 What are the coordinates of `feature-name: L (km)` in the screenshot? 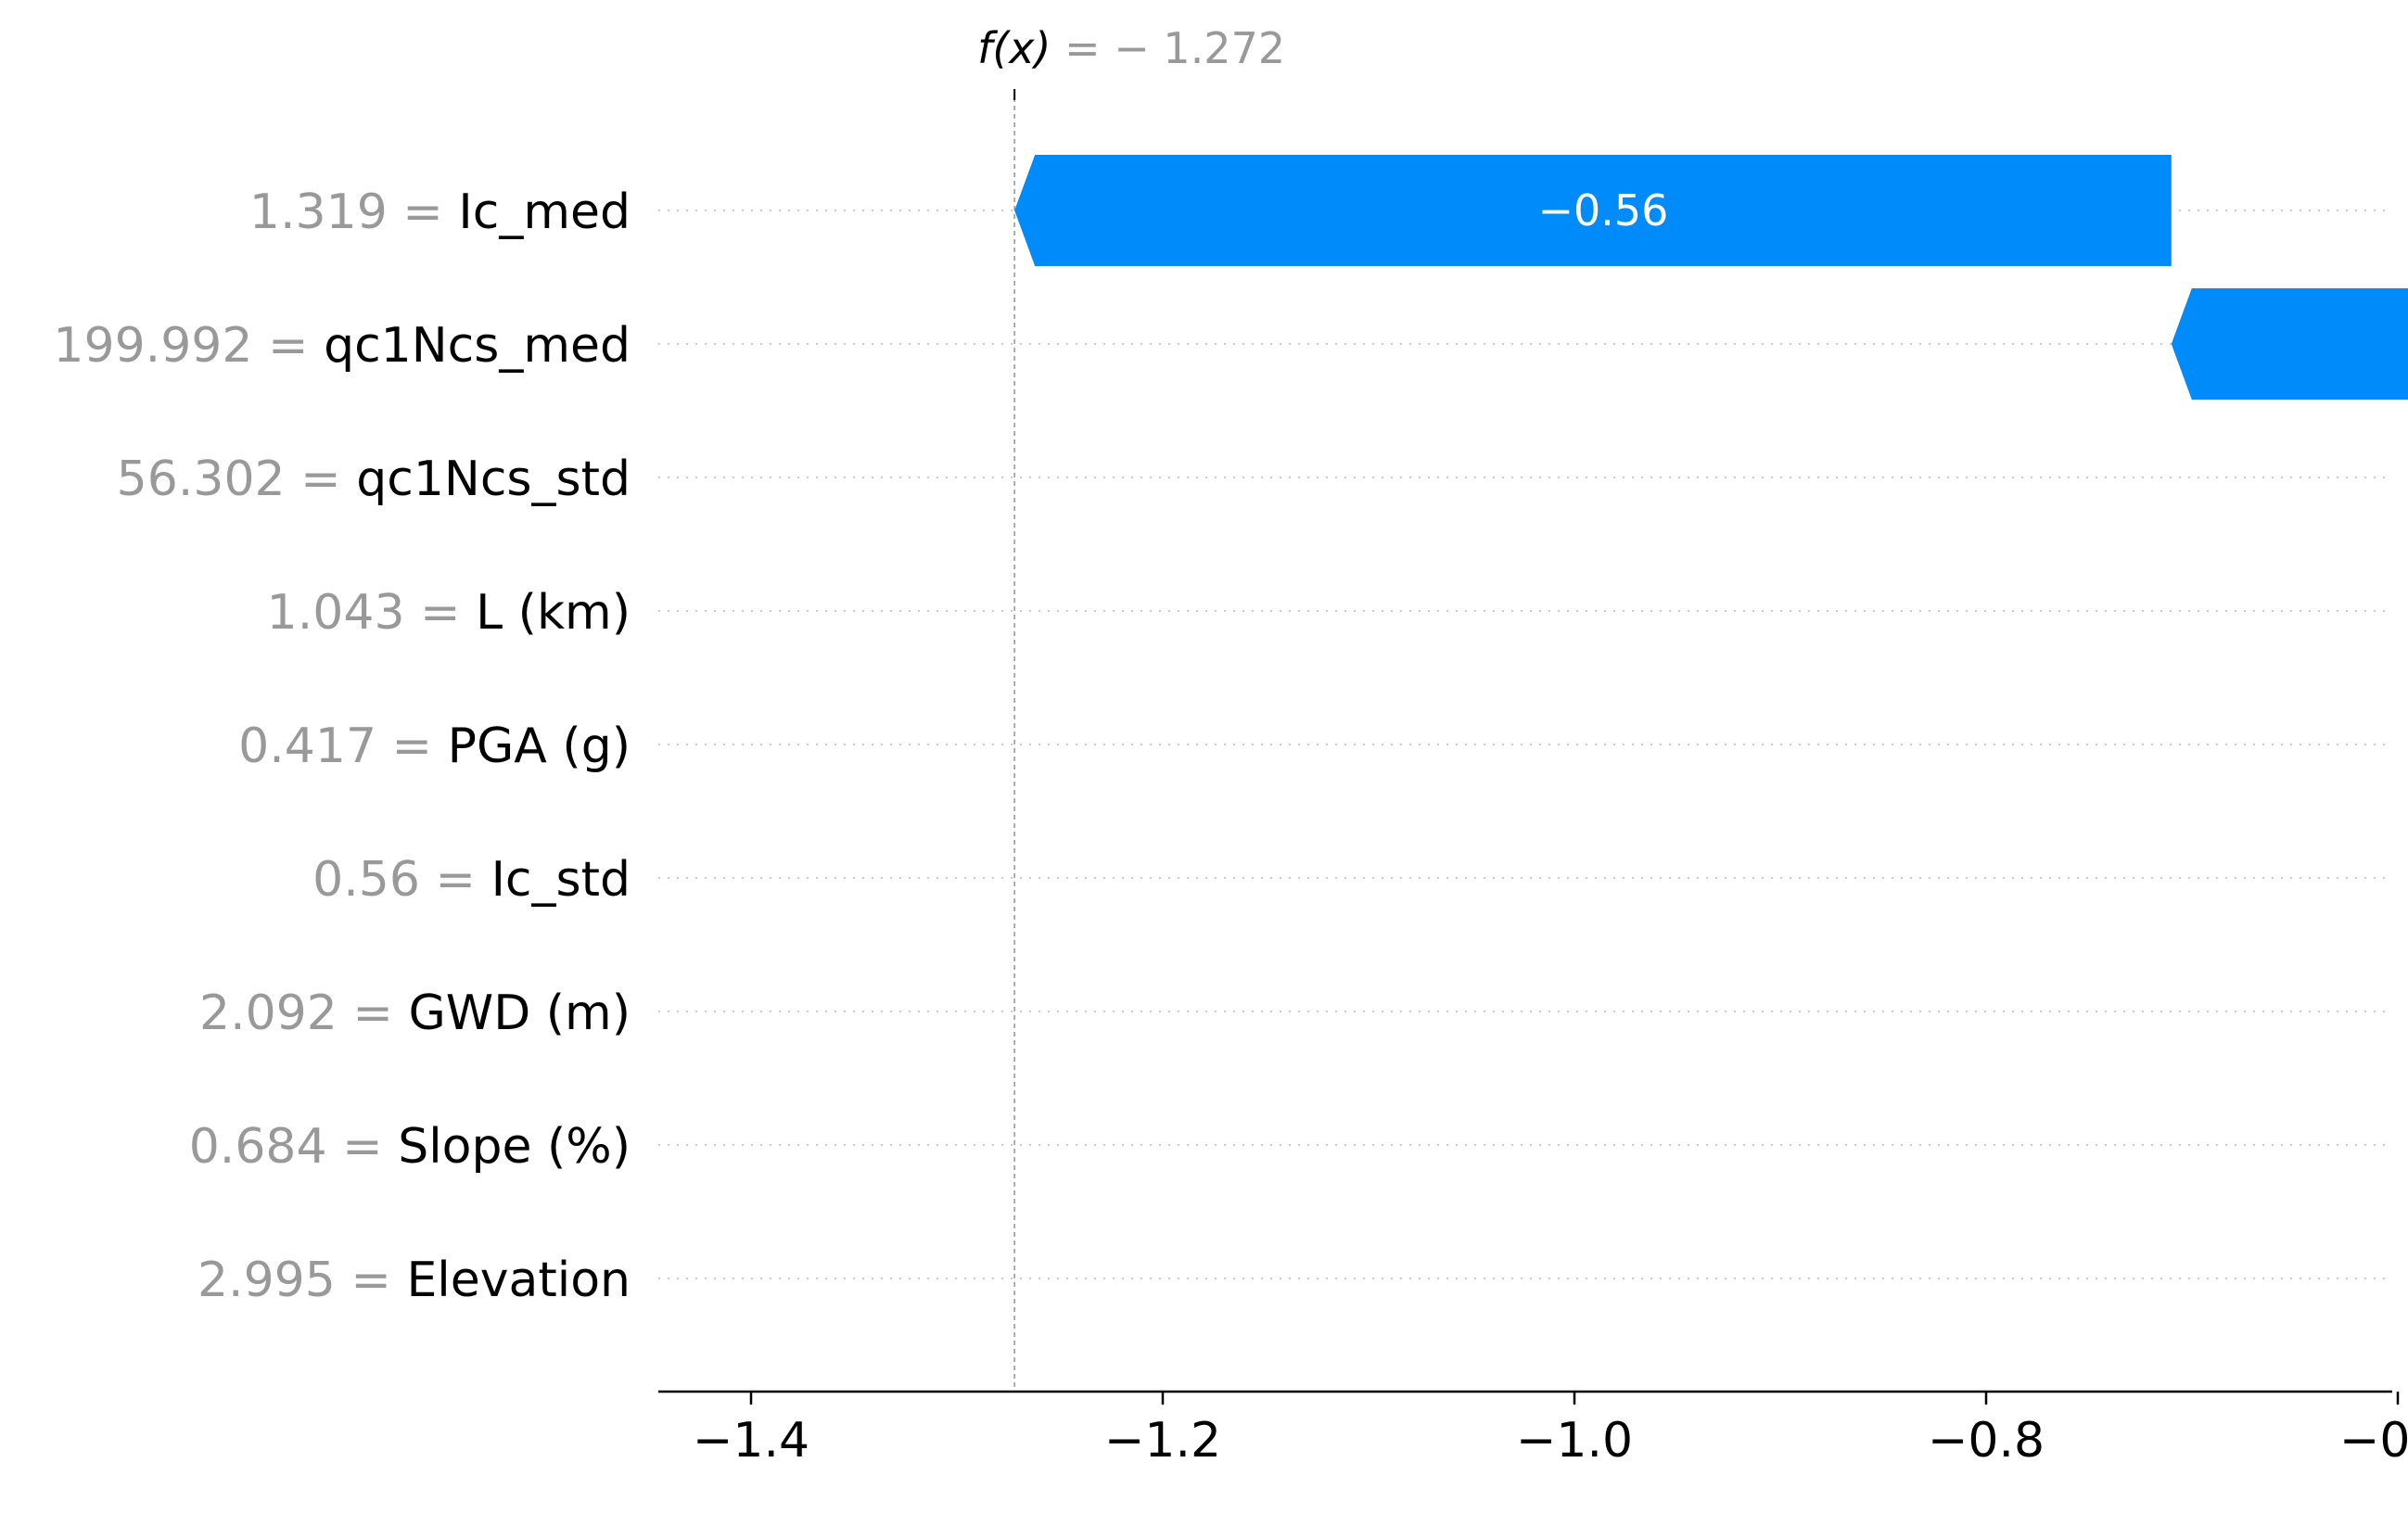 It's located at (553, 613).